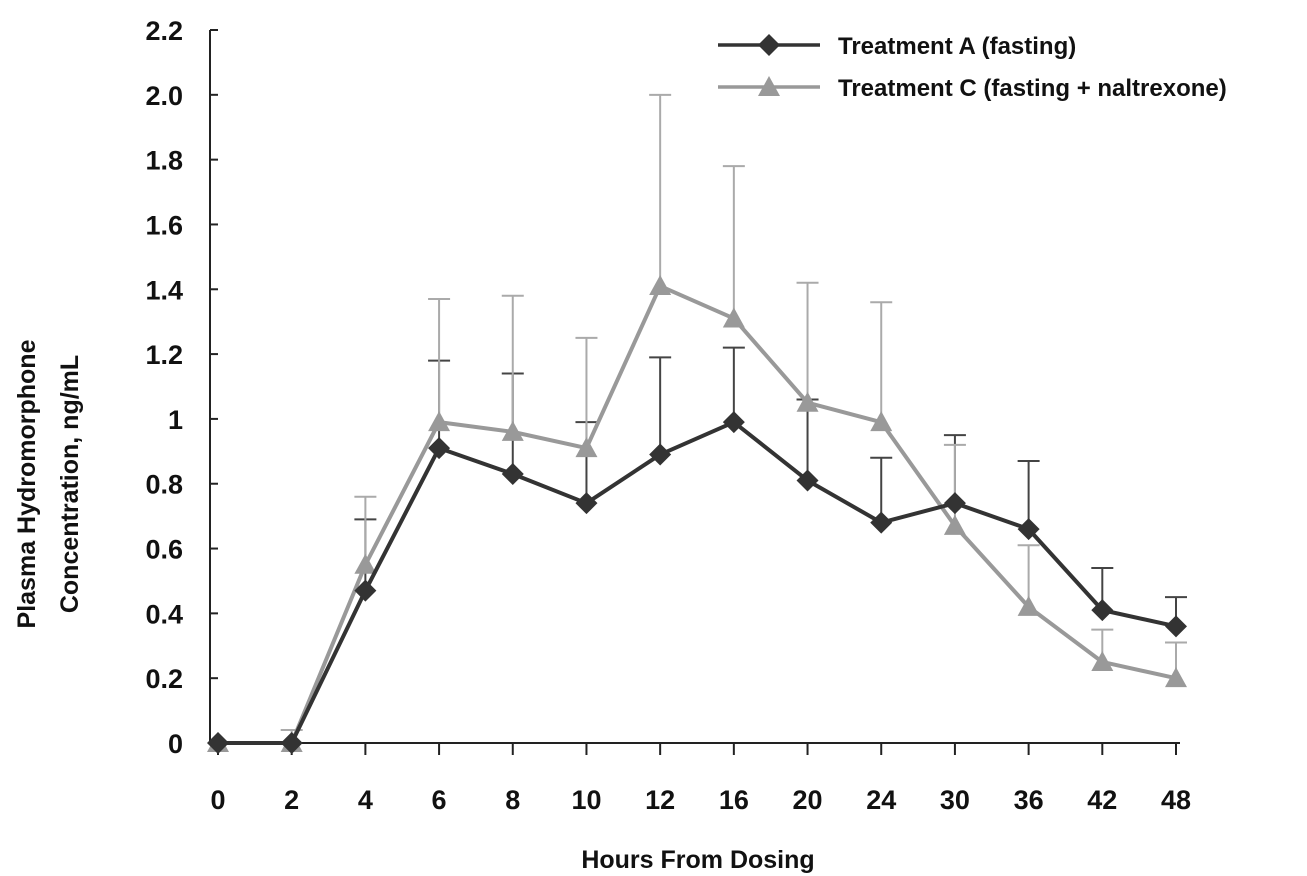 This screenshot has height=876, width=1307. I want to click on x-tick-label: 10, so click(586, 800).